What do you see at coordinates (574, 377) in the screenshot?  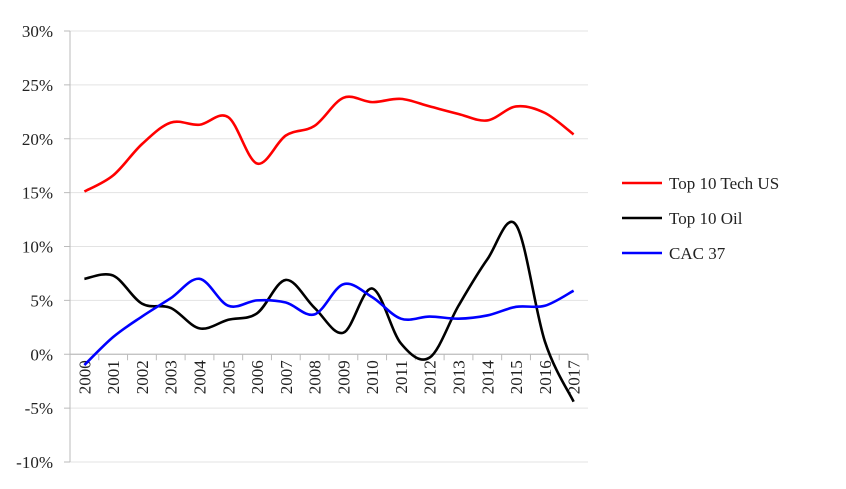 I see `x-tick-label: 2017` at bounding box center [574, 377].